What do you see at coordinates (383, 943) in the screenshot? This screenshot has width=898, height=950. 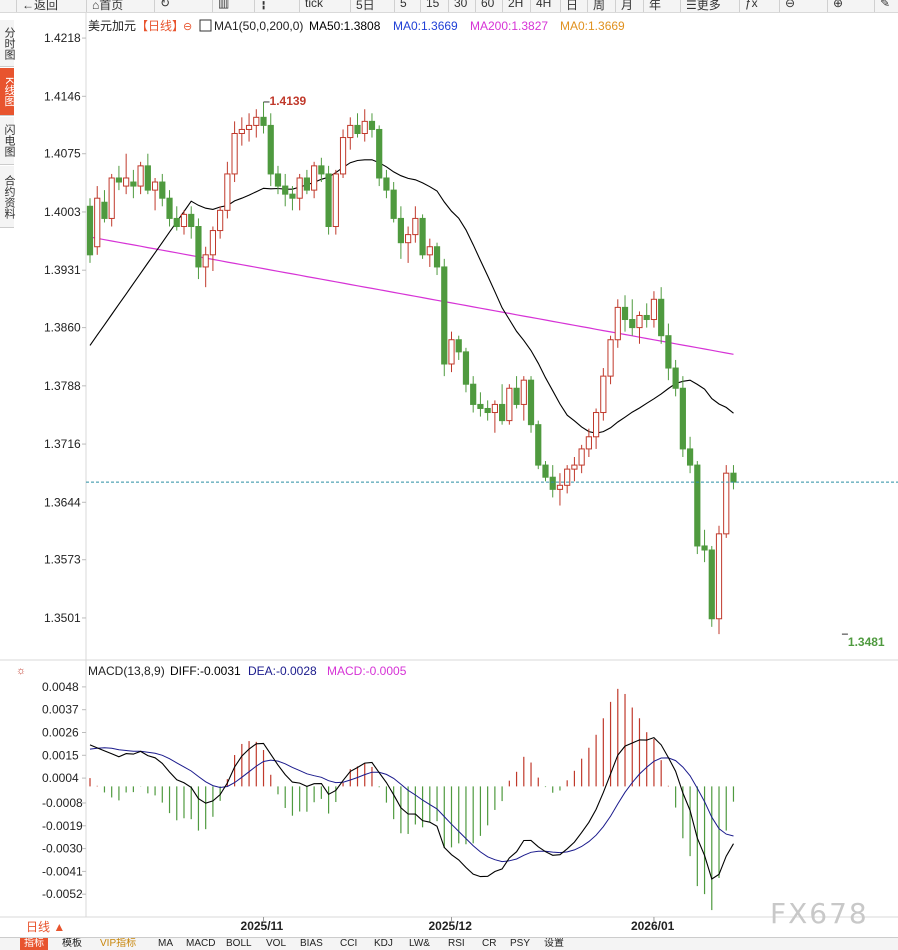 I see `indicator-tab-9: KDJ` at bounding box center [383, 943].